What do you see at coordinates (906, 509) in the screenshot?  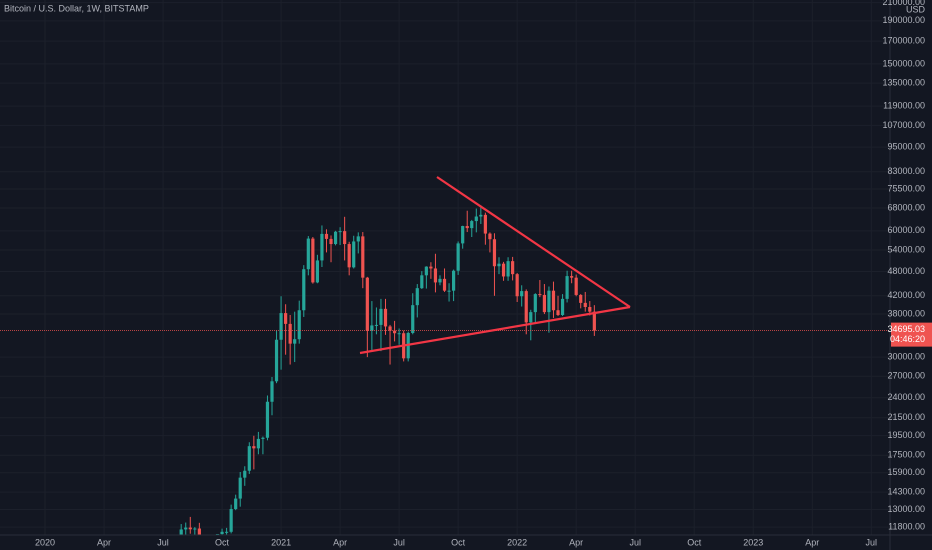 I see `y-tick-label: 13000.00` at bounding box center [906, 509].